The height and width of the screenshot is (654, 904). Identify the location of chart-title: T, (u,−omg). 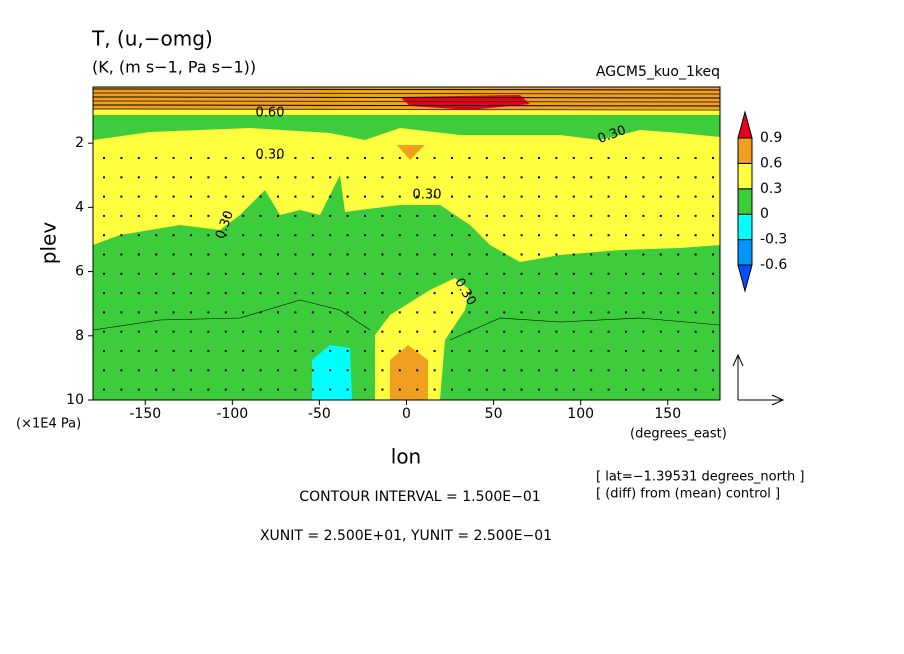
(152, 39).